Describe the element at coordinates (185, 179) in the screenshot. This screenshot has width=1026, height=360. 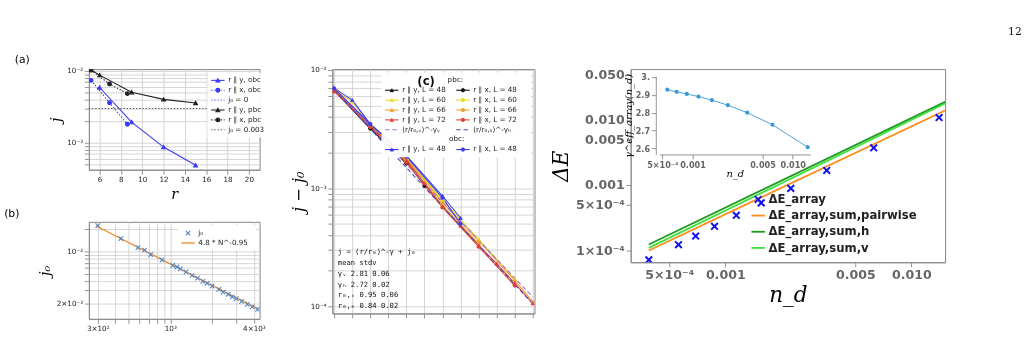
I see `x-tick-label: 14` at that location.